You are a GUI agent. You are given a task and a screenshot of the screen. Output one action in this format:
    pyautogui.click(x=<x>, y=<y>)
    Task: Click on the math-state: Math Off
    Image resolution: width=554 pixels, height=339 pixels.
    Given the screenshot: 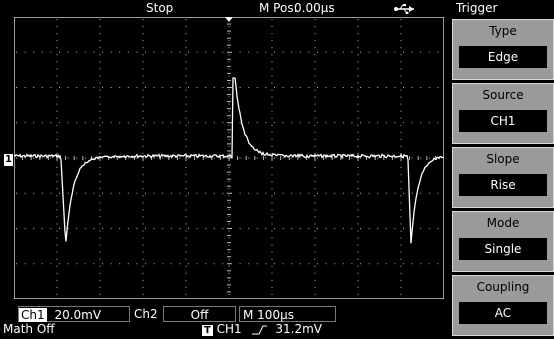 What is the action you would take?
    pyautogui.click(x=29, y=329)
    